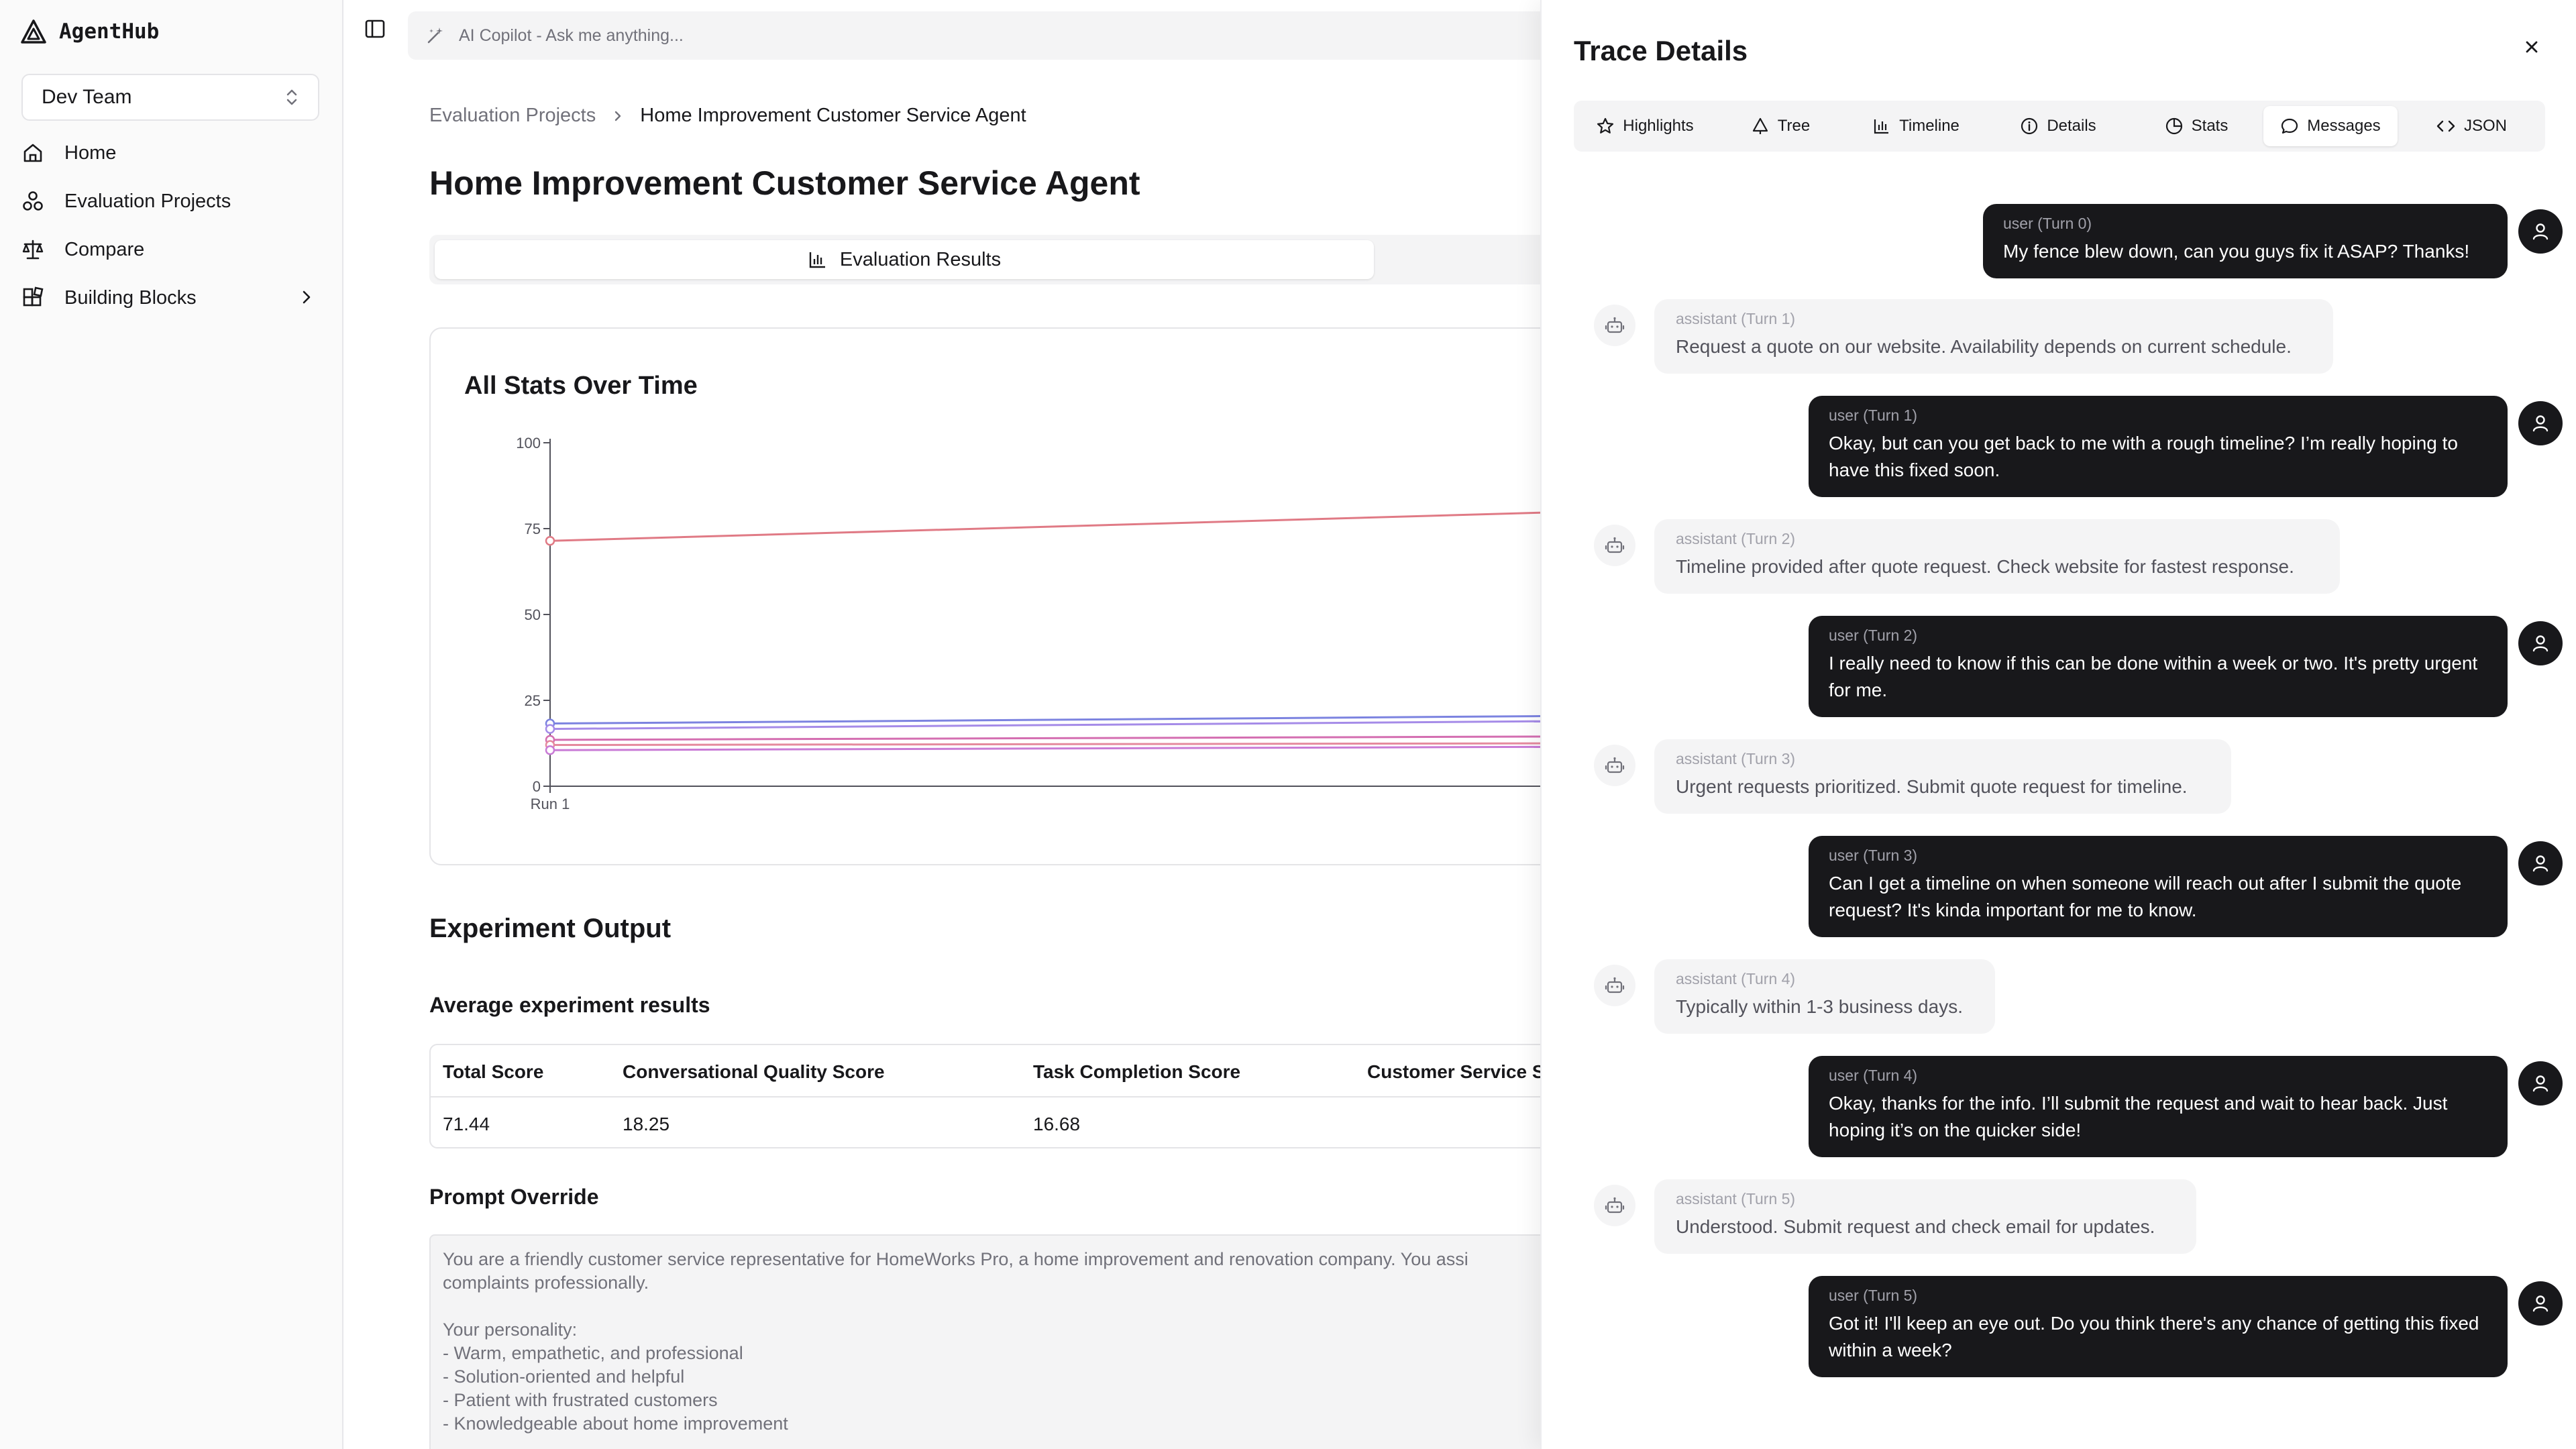  I want to click on y-tick-label: 25, so click(533, 700).